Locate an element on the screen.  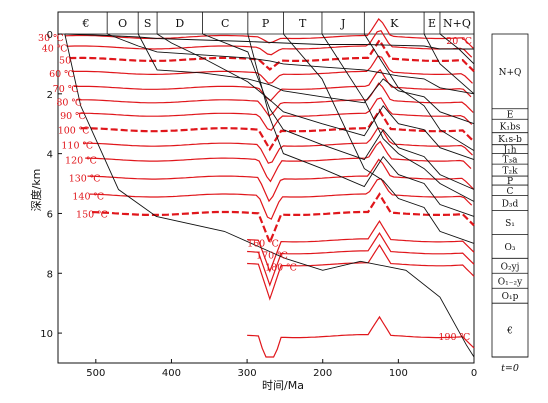
strat-label-3: K₁bs is located at coordinates (510, 127).